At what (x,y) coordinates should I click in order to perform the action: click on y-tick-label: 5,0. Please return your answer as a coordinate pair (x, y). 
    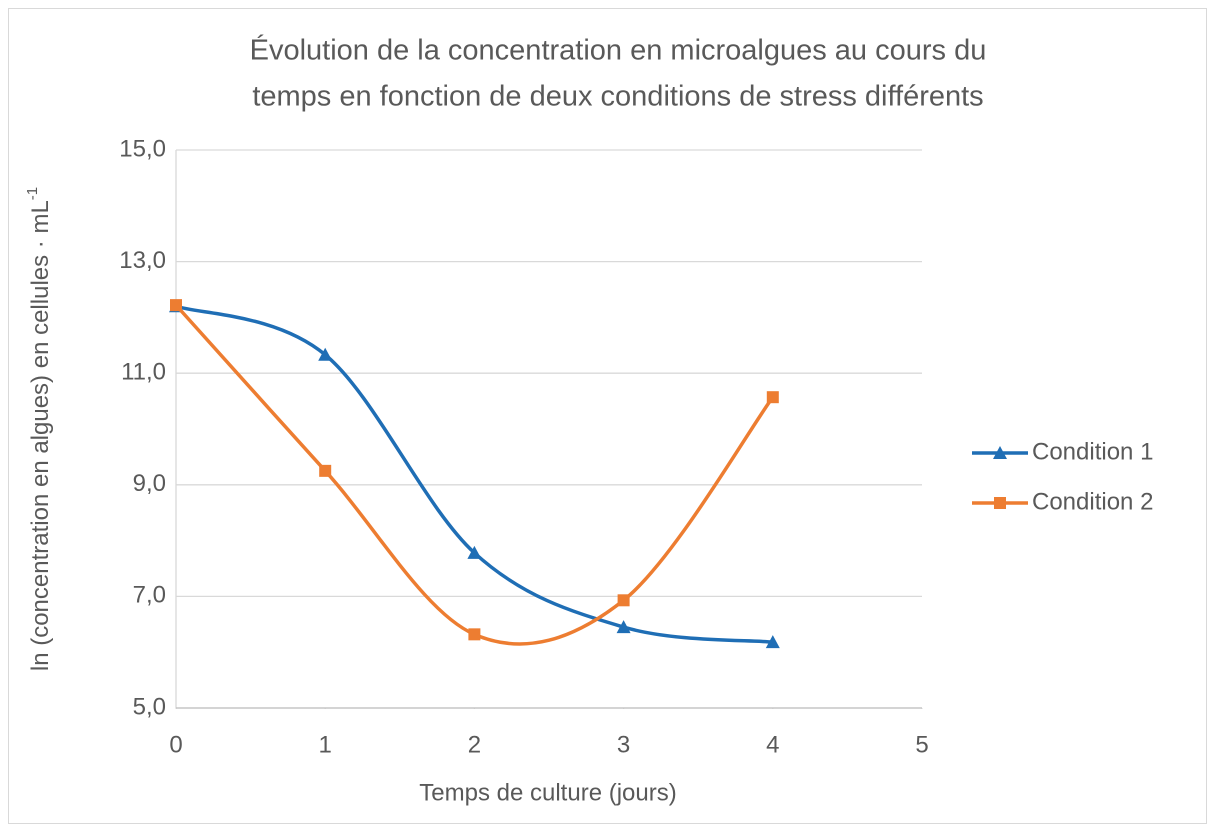
    Looking at the image, I should click on (149, 706).